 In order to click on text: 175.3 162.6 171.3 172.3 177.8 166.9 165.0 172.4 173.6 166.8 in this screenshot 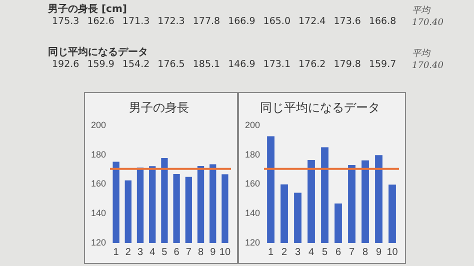, I will do `click(224, 21)`.